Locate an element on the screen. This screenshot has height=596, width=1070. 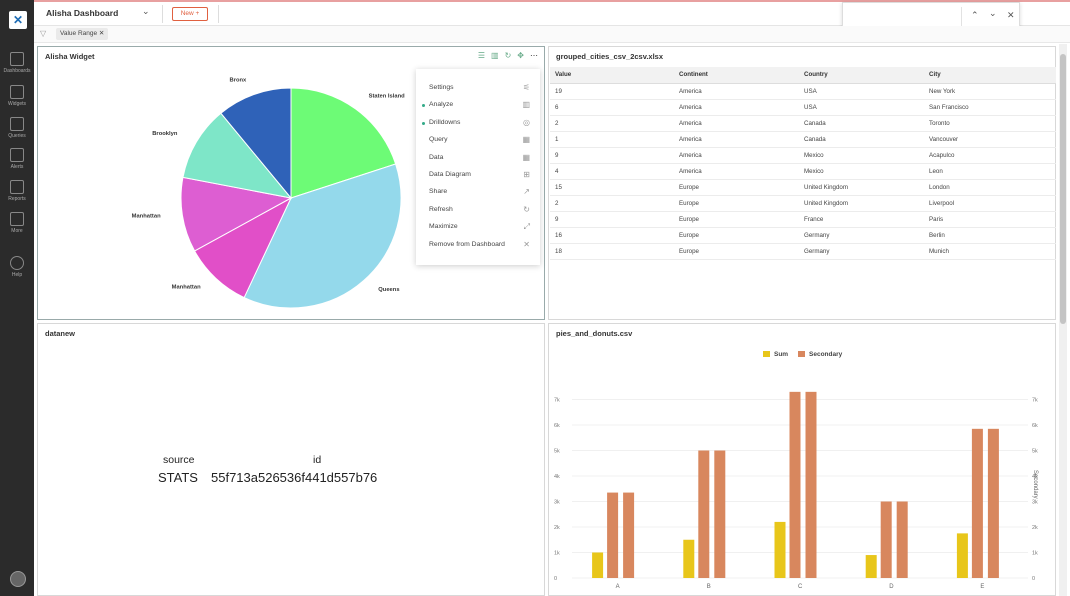
y-tick-label: 4k is located at coordinates (557, 477).